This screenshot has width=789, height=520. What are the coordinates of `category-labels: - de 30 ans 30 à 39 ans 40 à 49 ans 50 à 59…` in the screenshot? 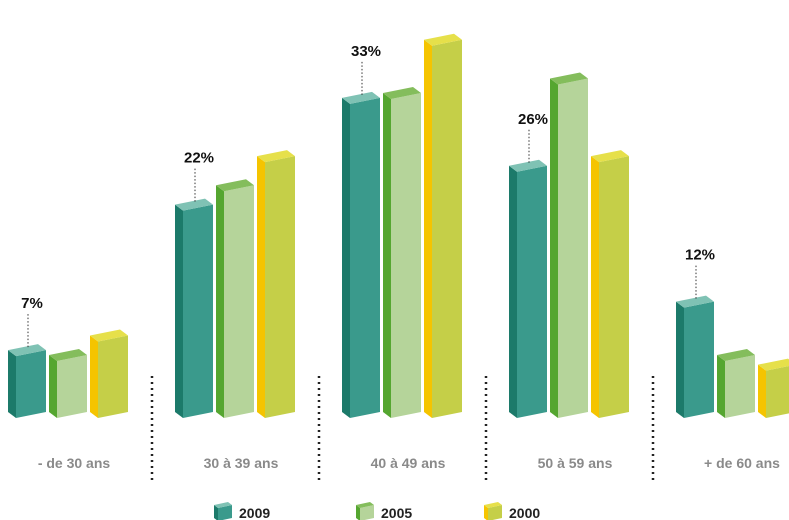 It's located at (409, 463).